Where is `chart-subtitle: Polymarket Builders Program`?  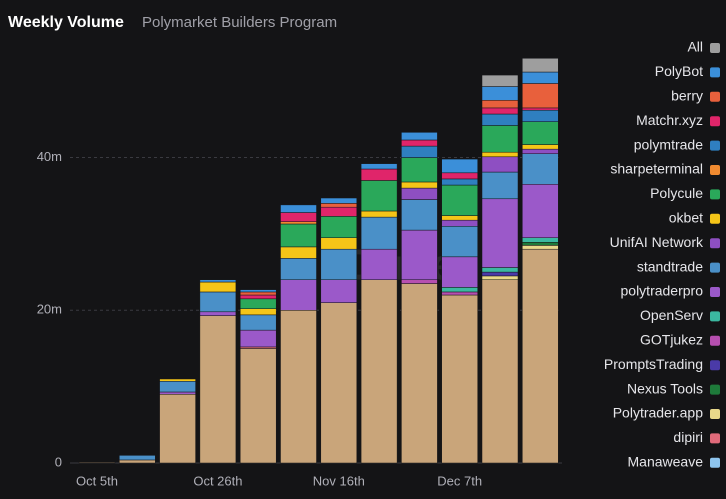 chart-subtitle: Polymarket Builders Program is located at coordinates (239, 22).